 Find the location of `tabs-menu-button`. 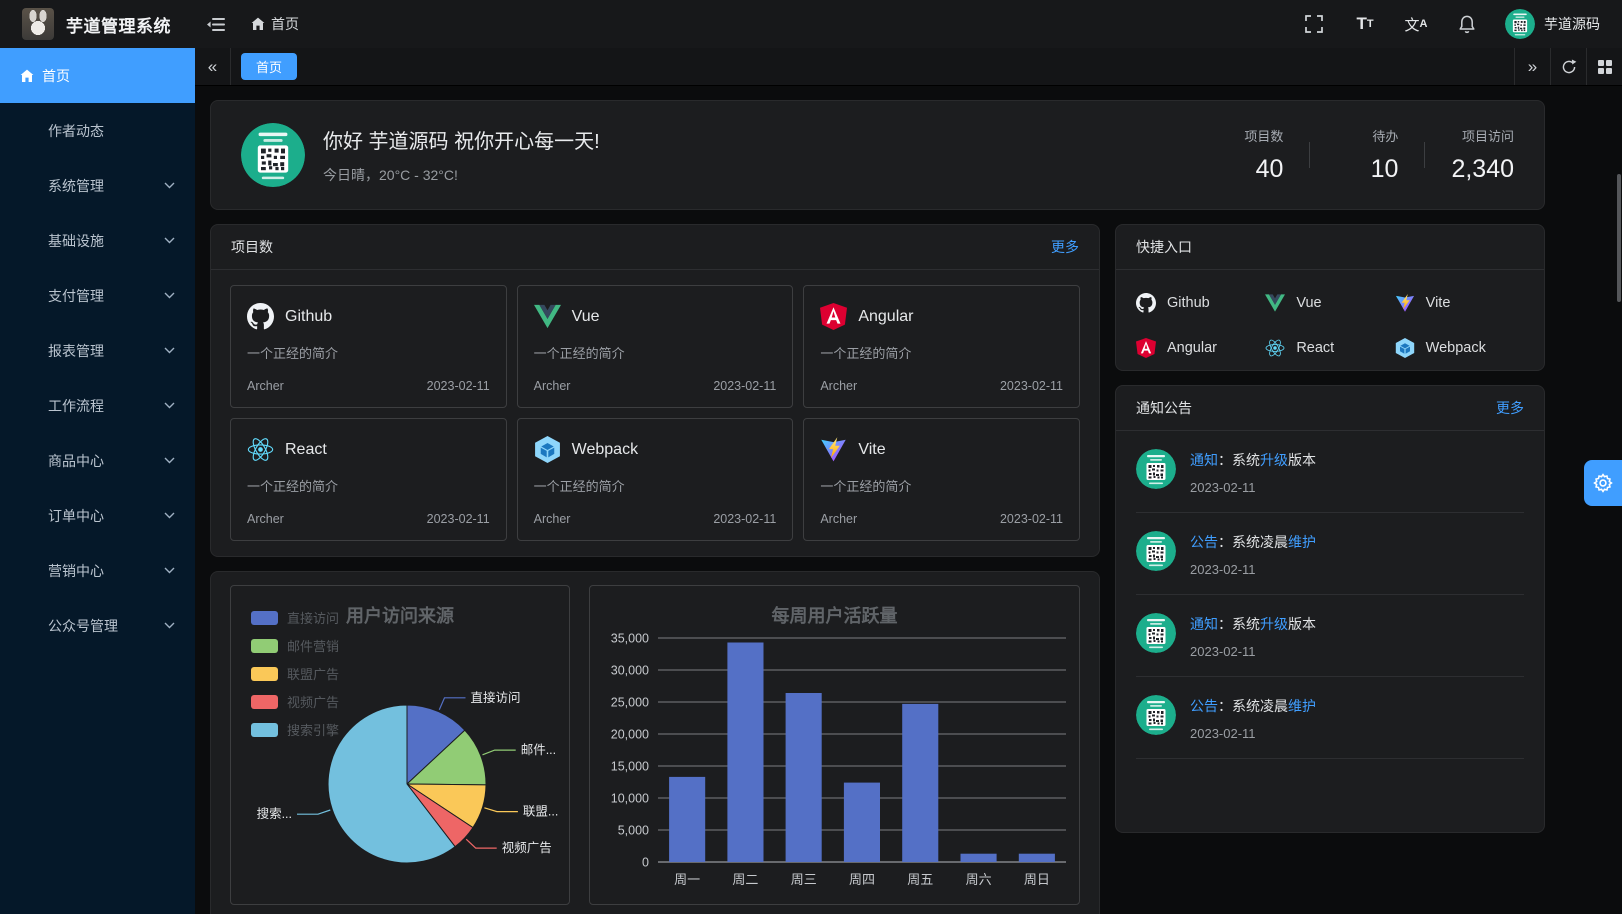

tabs-menu-button is located at coordinates (1604, 66).